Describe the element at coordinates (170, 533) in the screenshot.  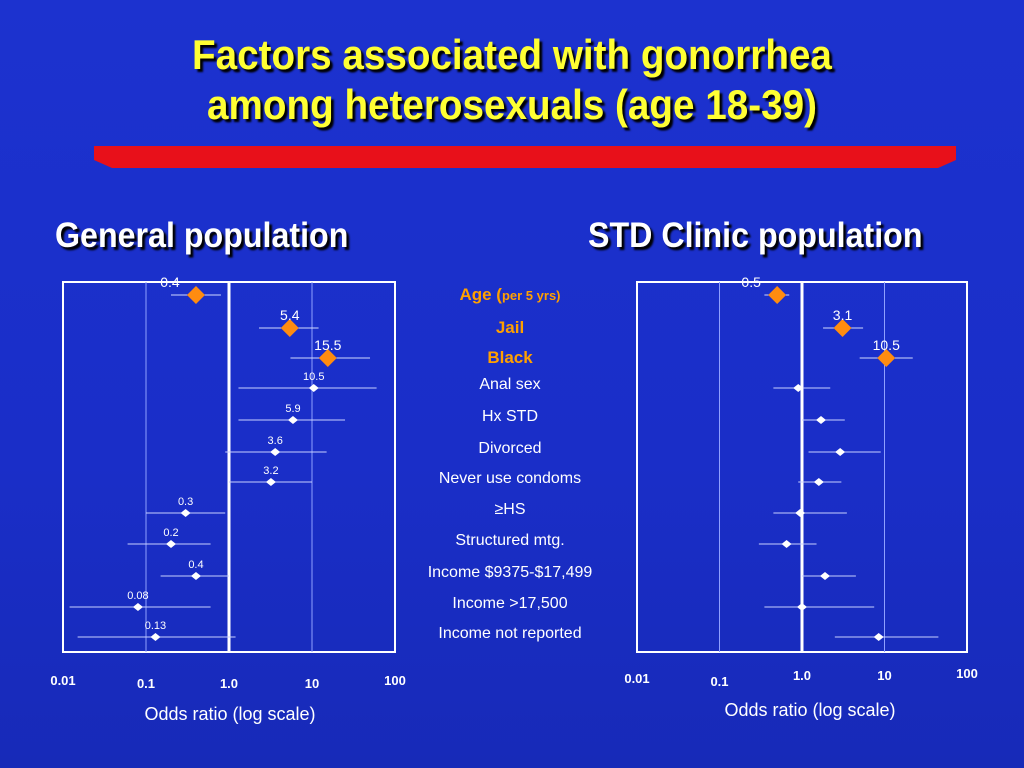
I see `general-data-label: 0.2` at that location.